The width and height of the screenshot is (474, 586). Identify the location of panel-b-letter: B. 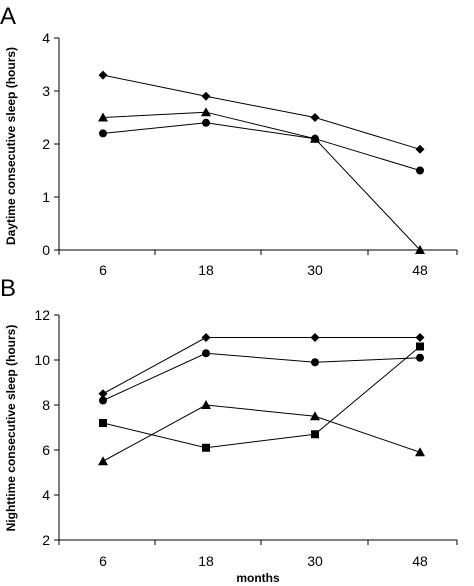
(8, 288).